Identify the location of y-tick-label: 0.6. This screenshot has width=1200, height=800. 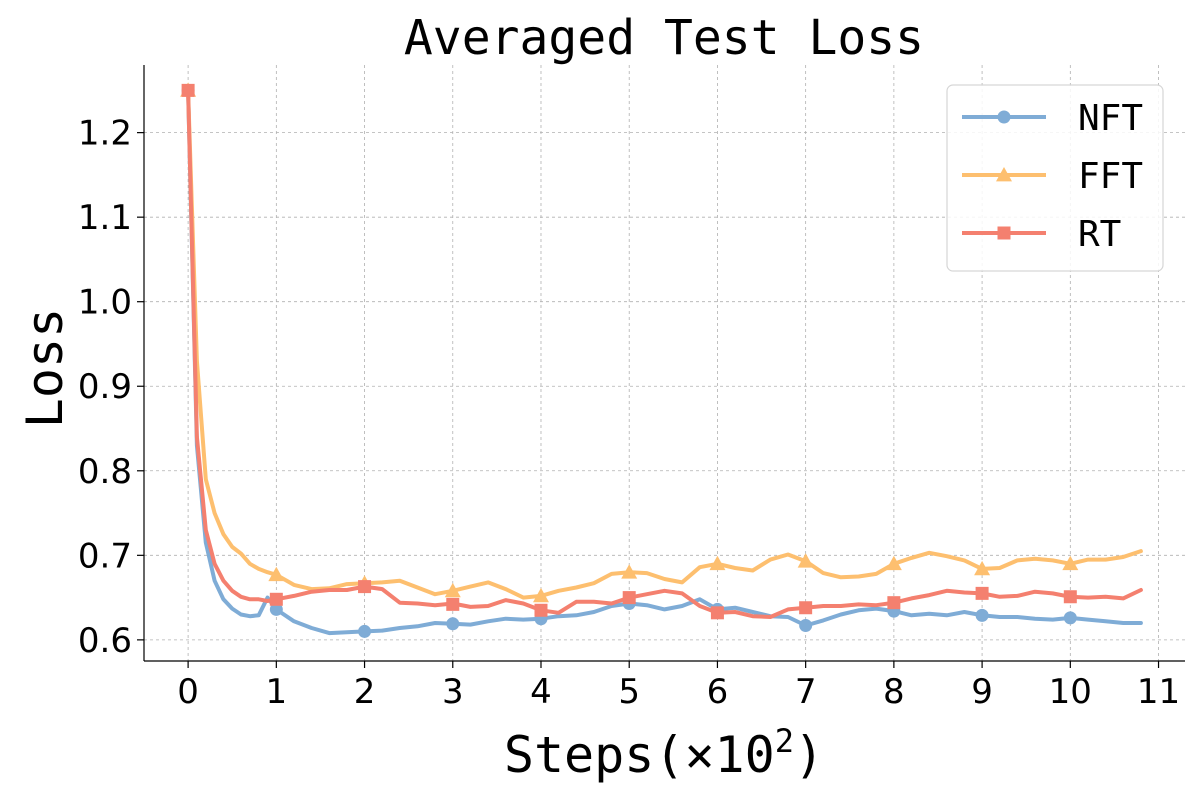
(105, 641).